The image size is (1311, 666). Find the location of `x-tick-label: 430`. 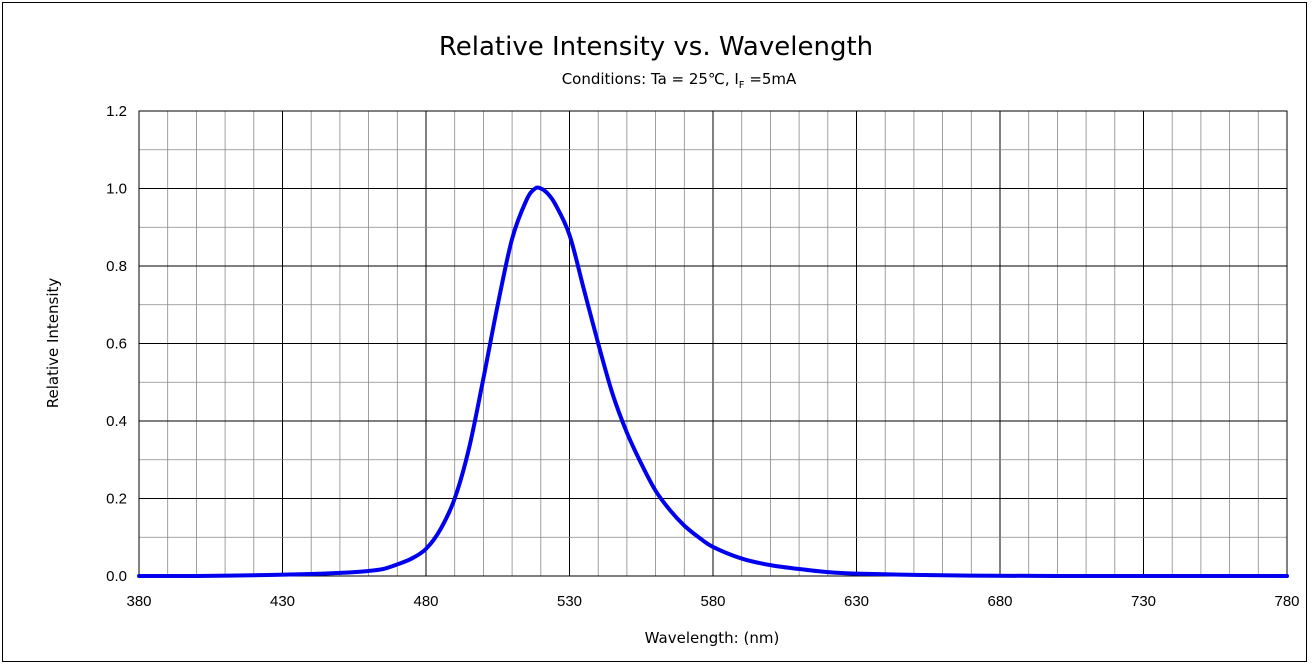

x-tick-label: 430 is located at coordinates (282, 601).